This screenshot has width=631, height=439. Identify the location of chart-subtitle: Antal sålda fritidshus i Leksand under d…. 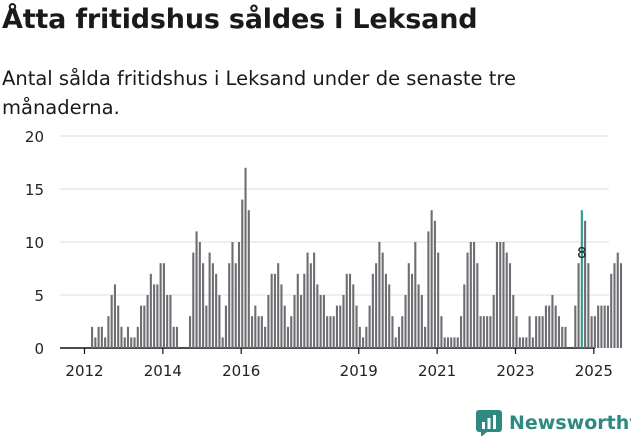
(259, 93).